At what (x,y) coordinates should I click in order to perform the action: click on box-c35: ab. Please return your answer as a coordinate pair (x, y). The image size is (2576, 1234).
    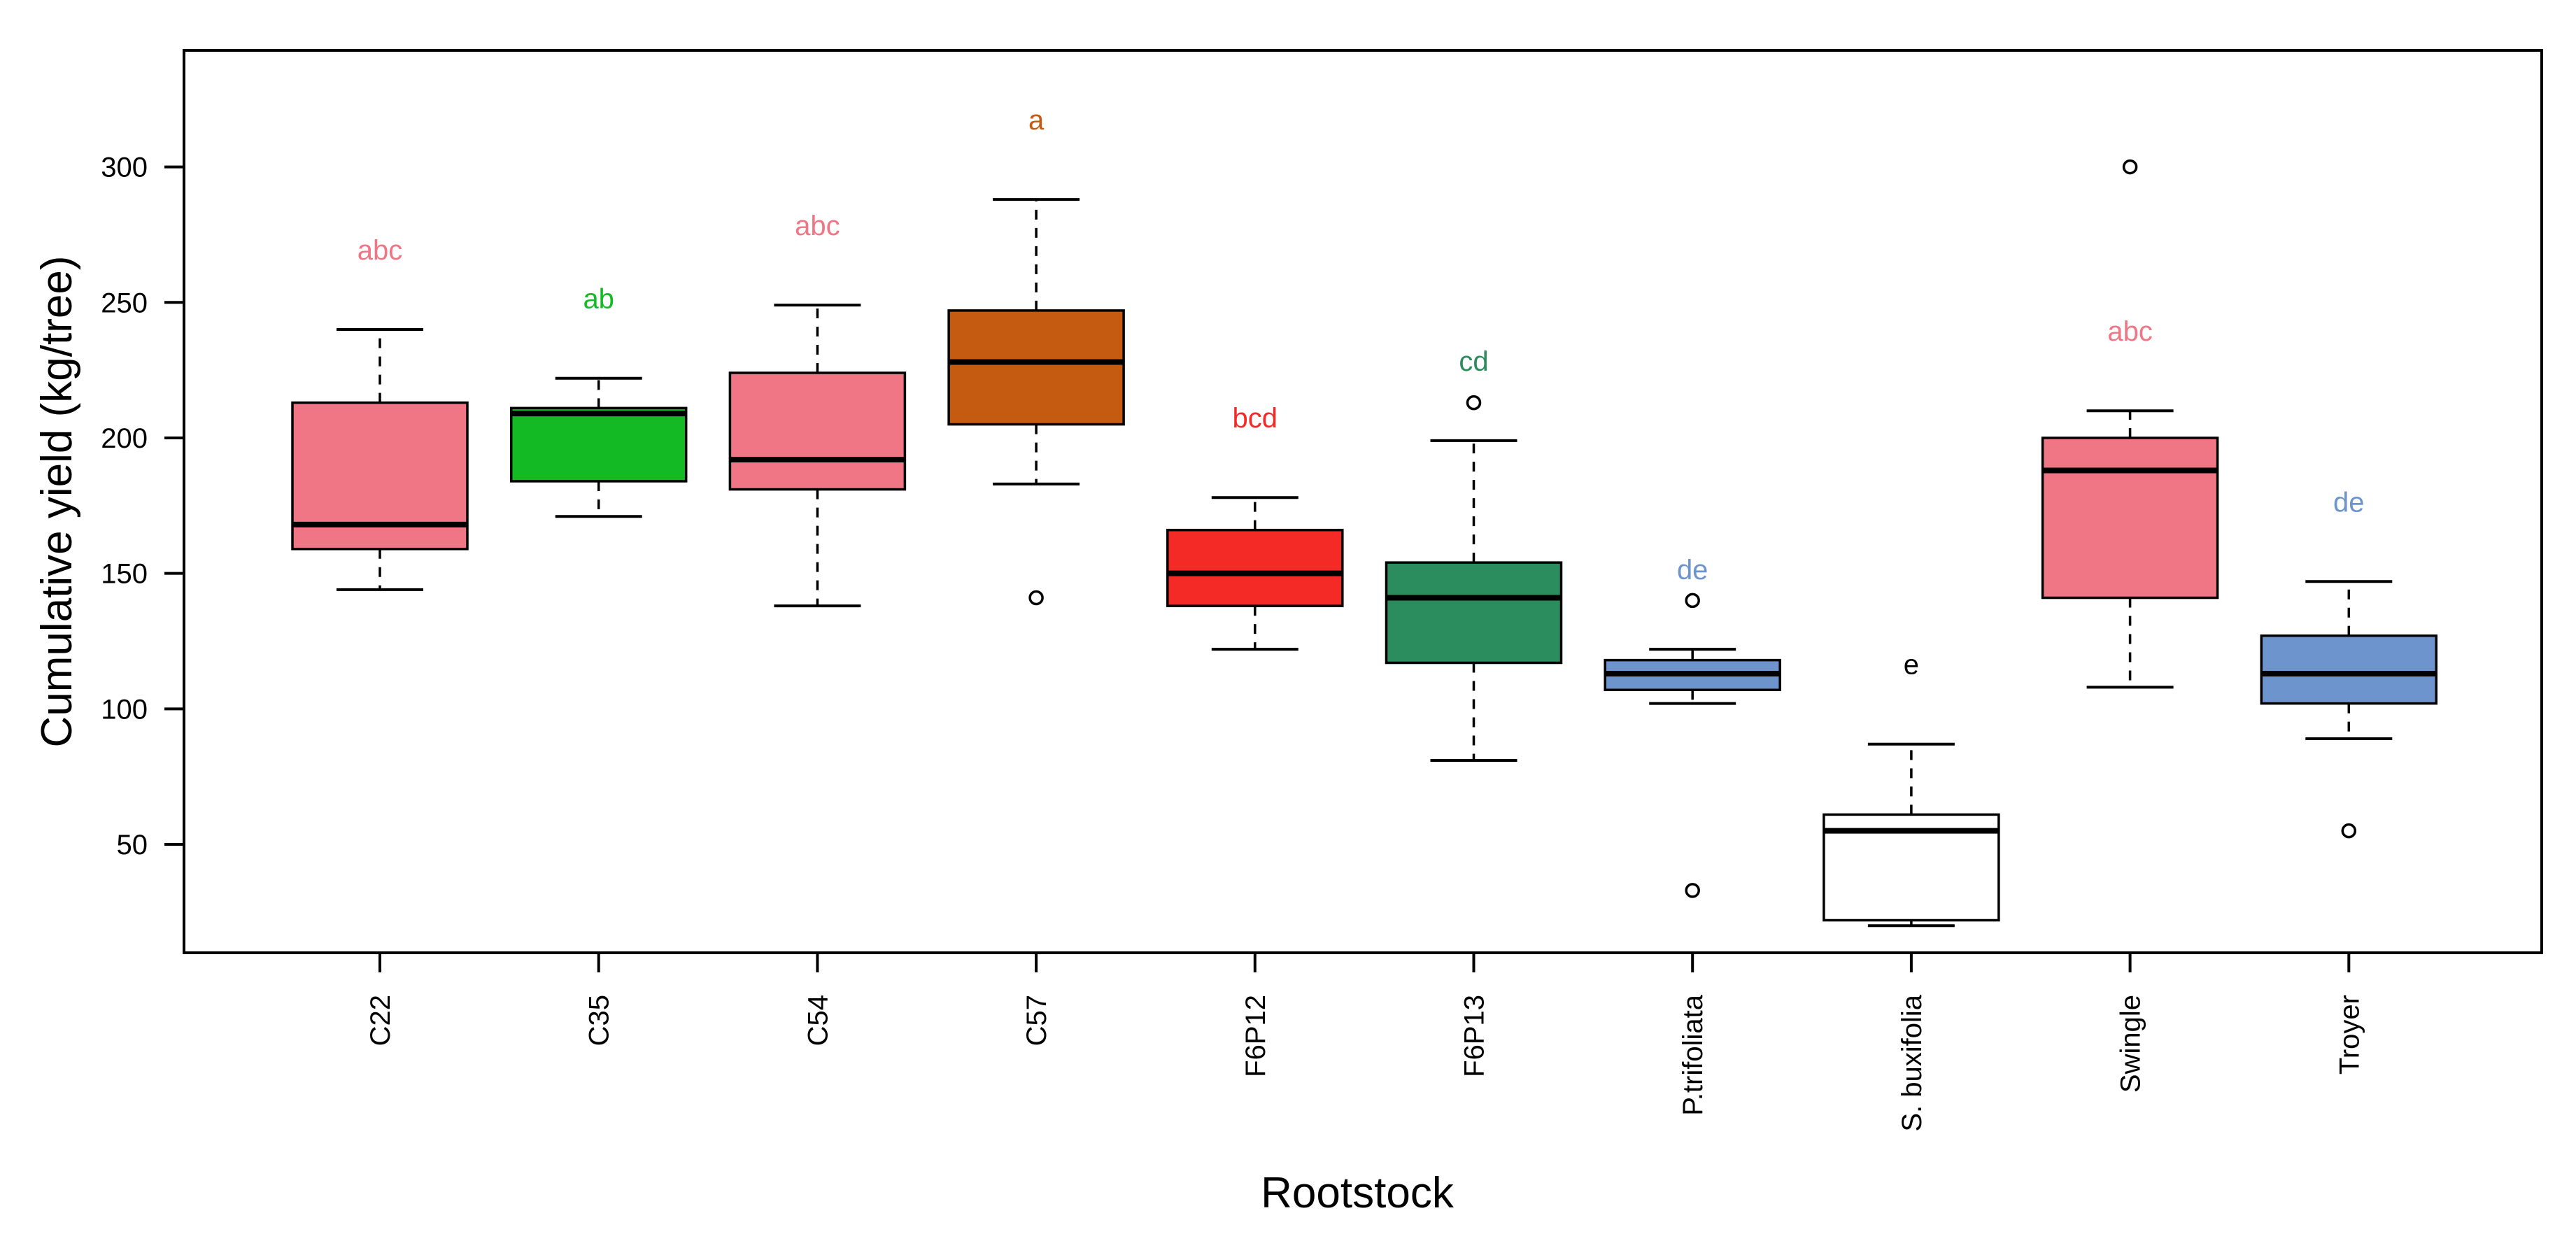
    Looking at the image, I should click on (598, 401).